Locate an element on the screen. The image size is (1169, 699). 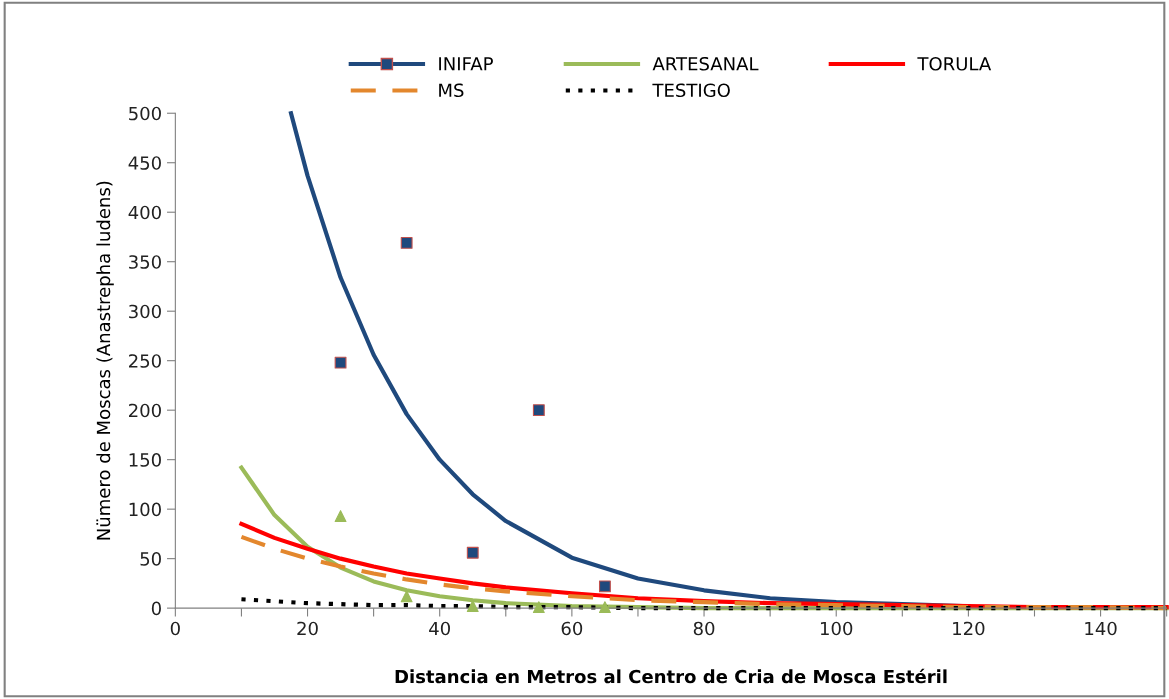
y-tick-label: 200 is located at coordinates (145, 410).